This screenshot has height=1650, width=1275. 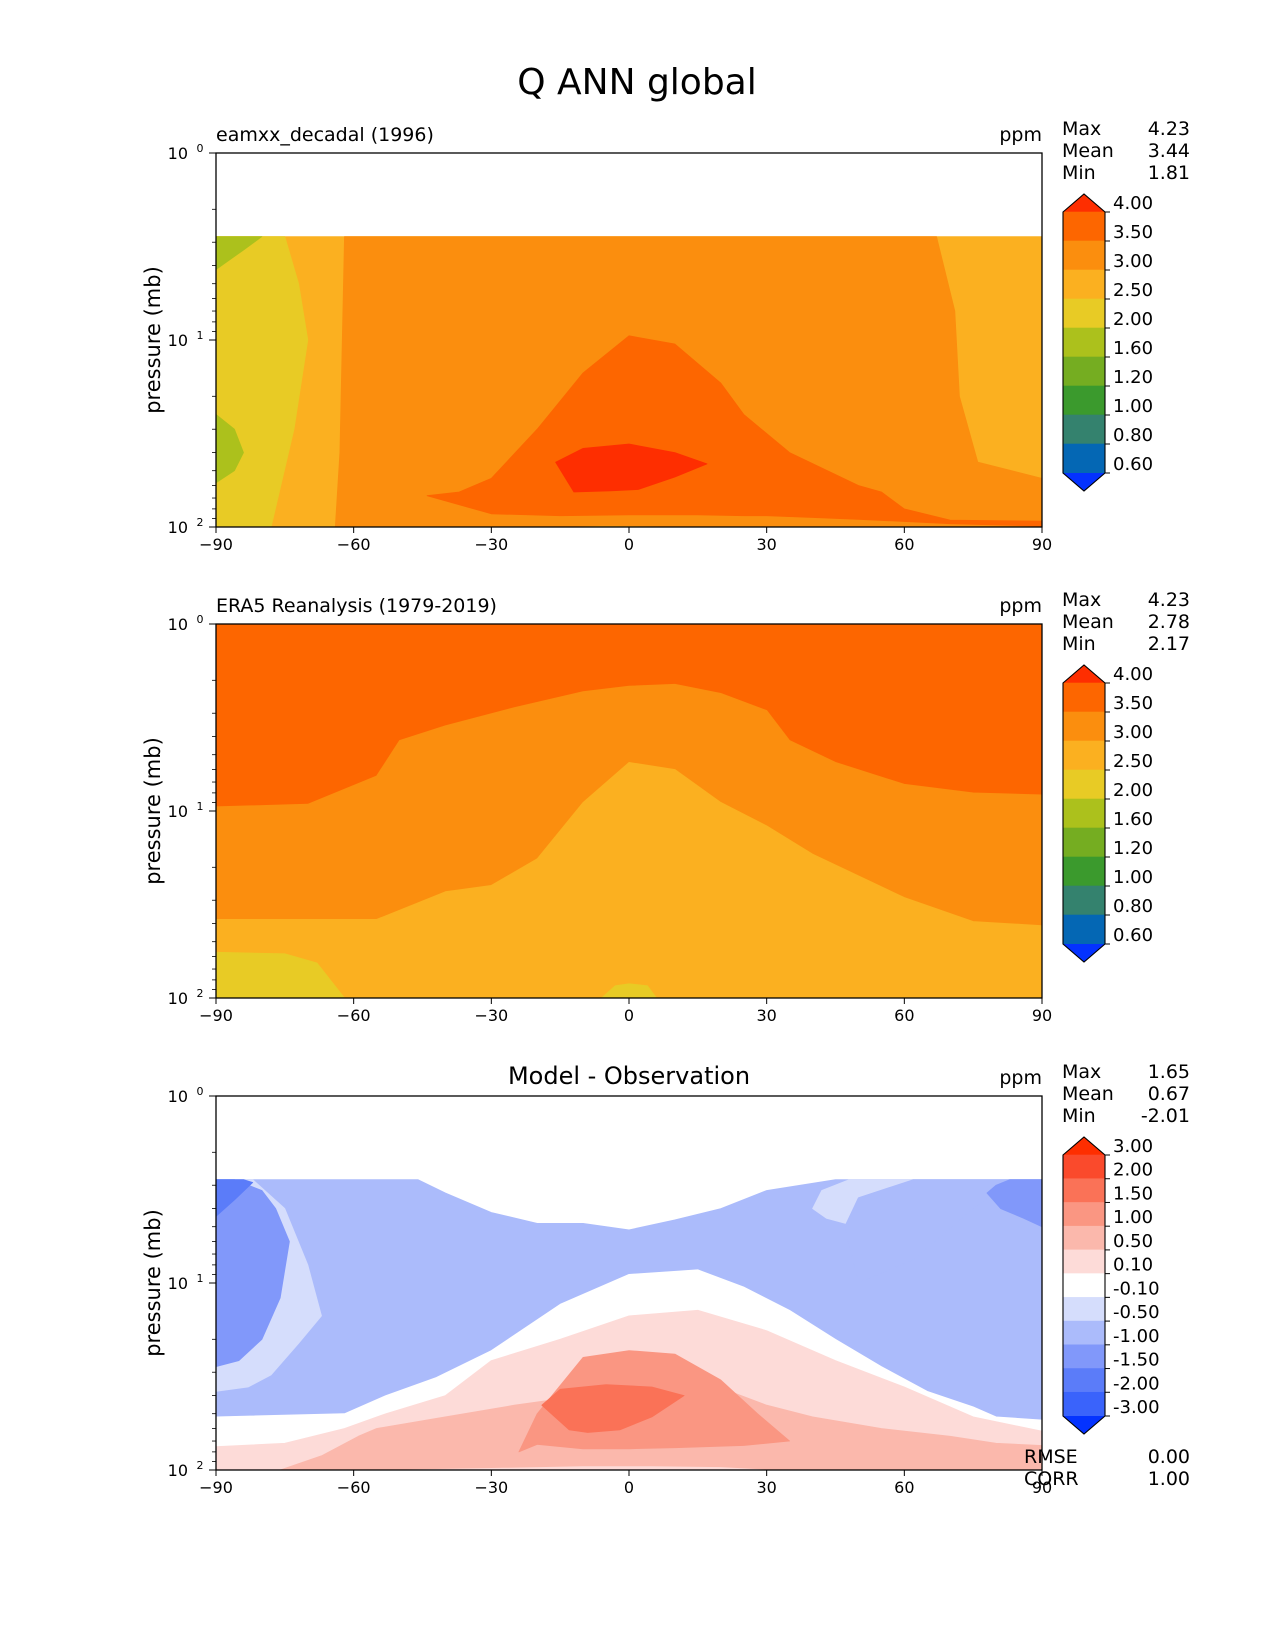 I want to click on stat-max-value: 1.65, so click(x=1169, y=1072).